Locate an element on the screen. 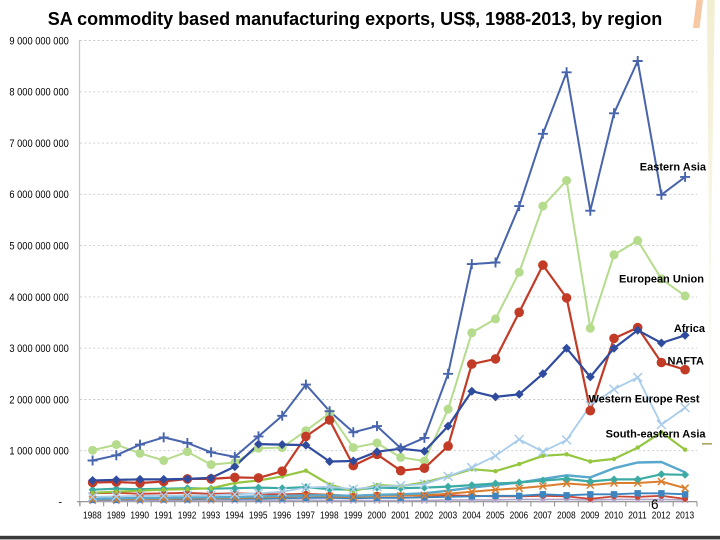 Image resolution: width=720 pixels, height=540 pixels. svg-text: NAFTA is located at coordinates (686, 362).